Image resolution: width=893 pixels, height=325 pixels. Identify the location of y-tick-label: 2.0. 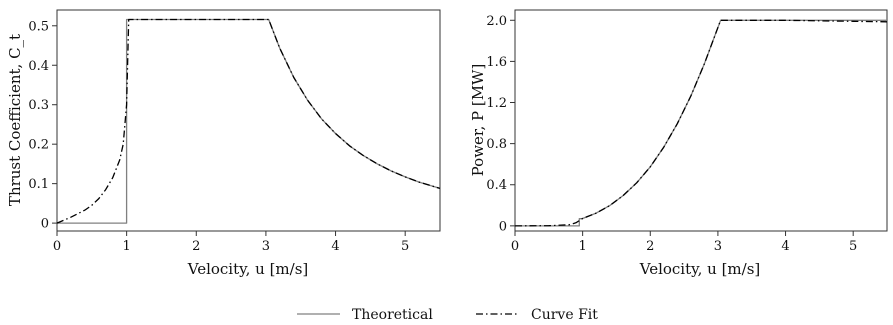
(496, 21).